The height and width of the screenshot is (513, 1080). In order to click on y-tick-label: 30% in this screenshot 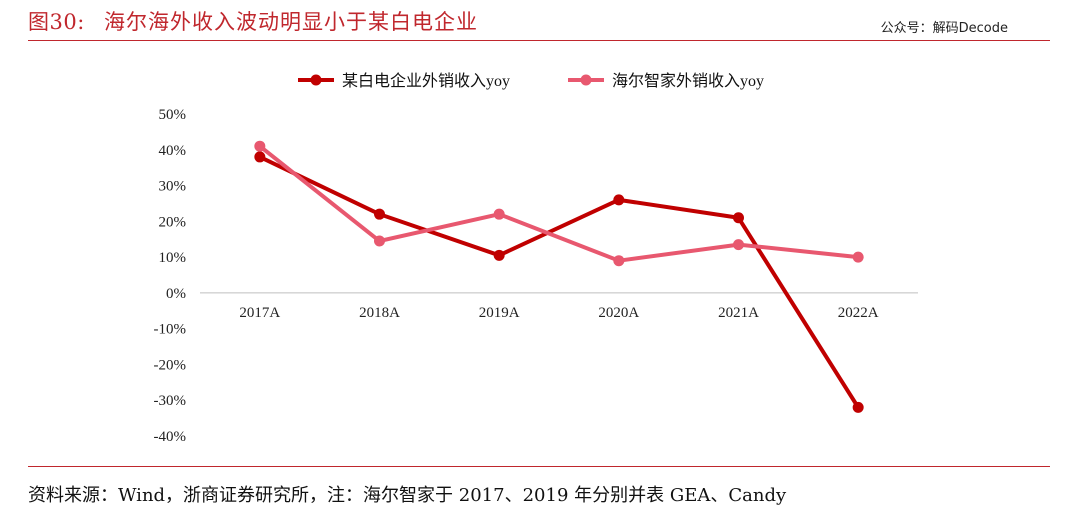, I will do `click(173, 187)`.